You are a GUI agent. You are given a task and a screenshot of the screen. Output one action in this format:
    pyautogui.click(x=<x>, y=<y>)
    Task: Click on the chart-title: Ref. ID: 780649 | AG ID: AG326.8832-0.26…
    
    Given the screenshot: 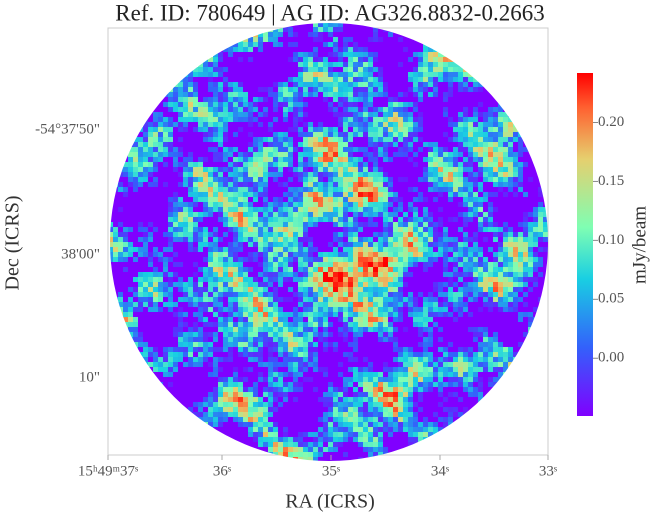 What is the action you would take?
    pyautogui.click(x=329, y=12)
    